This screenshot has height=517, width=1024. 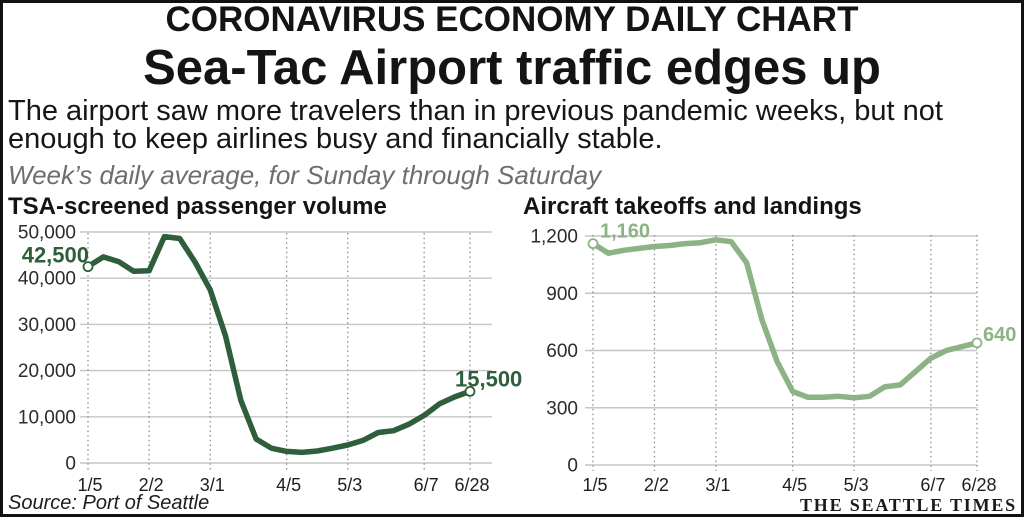 I want to click on headline: Sea-Tac Airport traffic edges up, so click(x=512, y=68).